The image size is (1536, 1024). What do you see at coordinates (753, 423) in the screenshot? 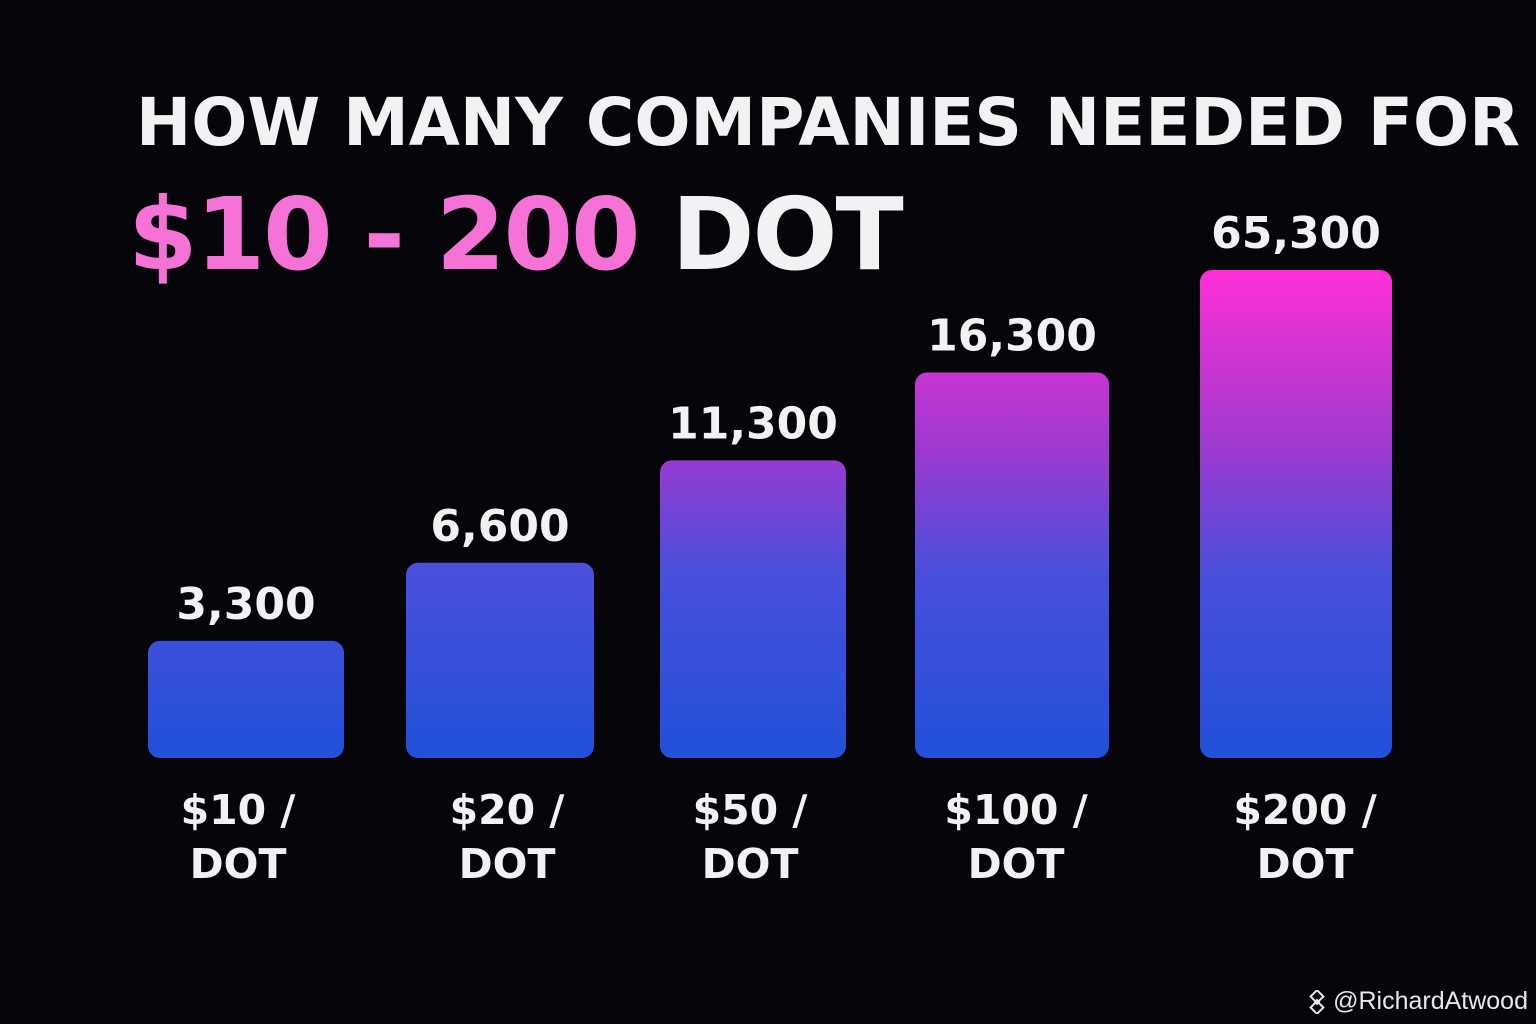
I see `bar-value-label-3: 11,300` at bounding box center [753, 423].